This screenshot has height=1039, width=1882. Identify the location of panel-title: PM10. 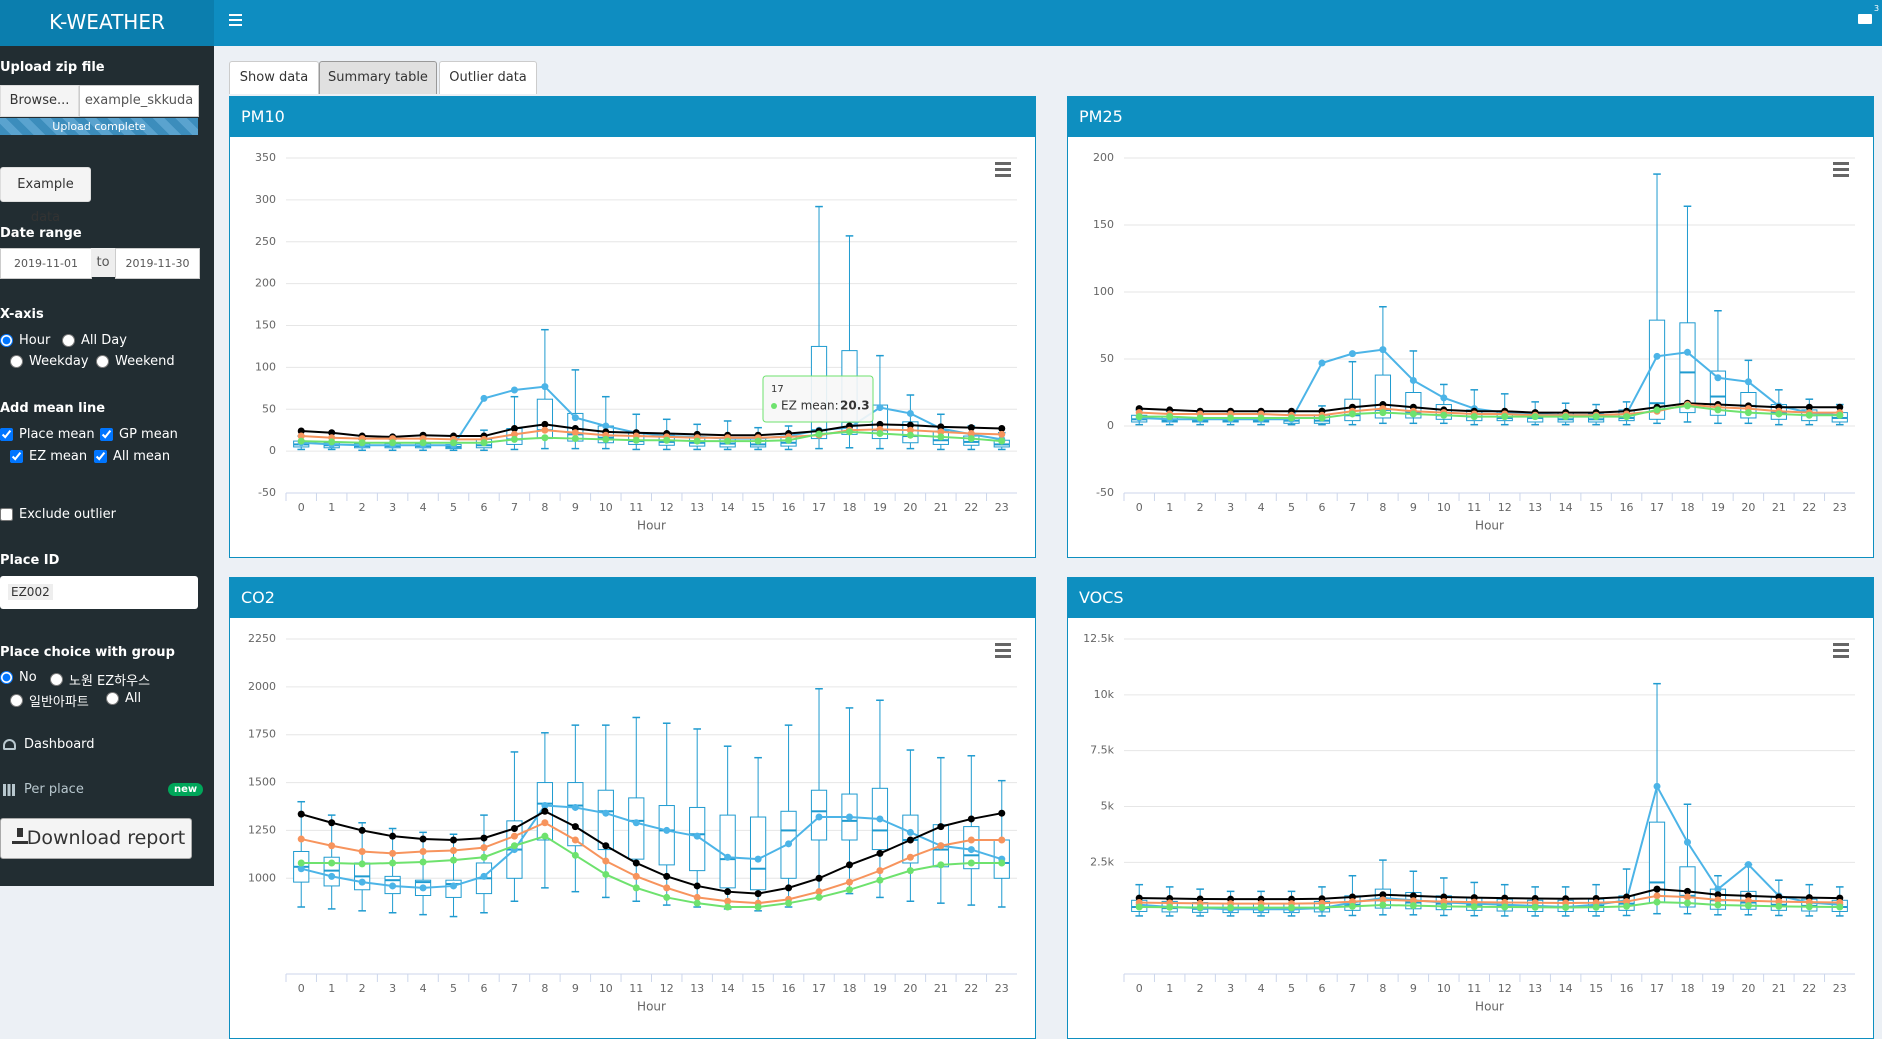
(632, 117).